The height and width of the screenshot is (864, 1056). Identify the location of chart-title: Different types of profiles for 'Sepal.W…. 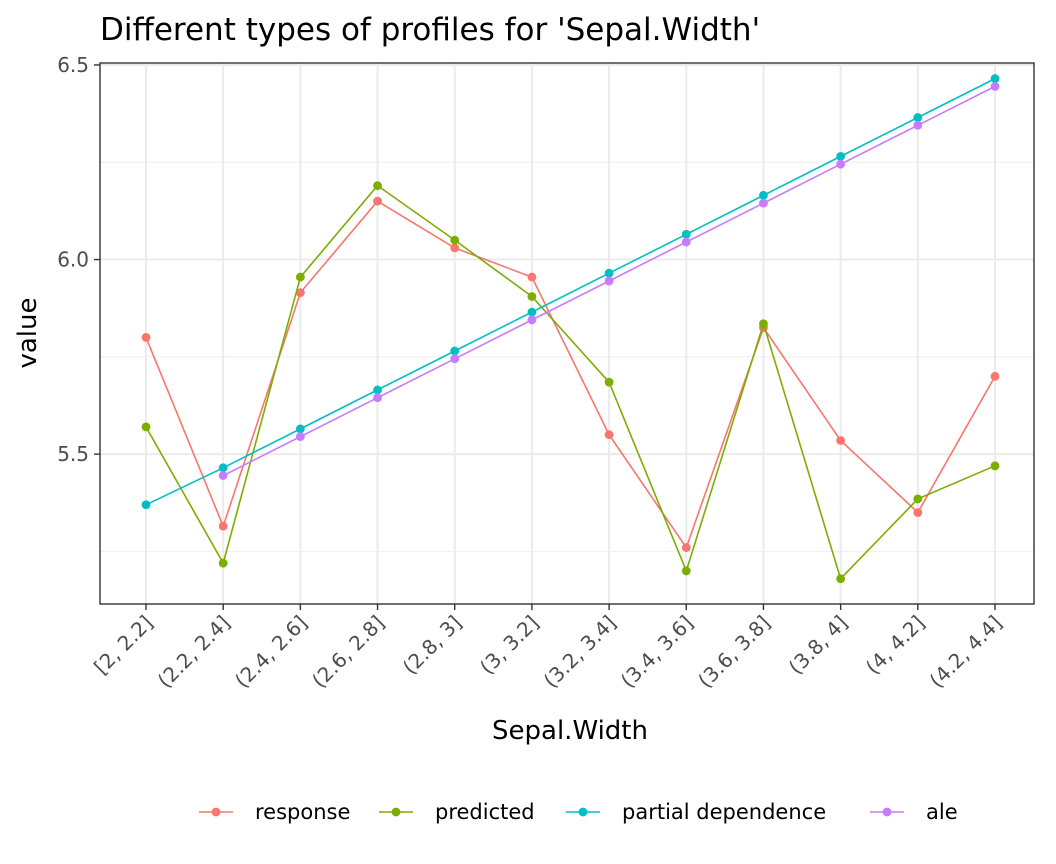
(430, 30).